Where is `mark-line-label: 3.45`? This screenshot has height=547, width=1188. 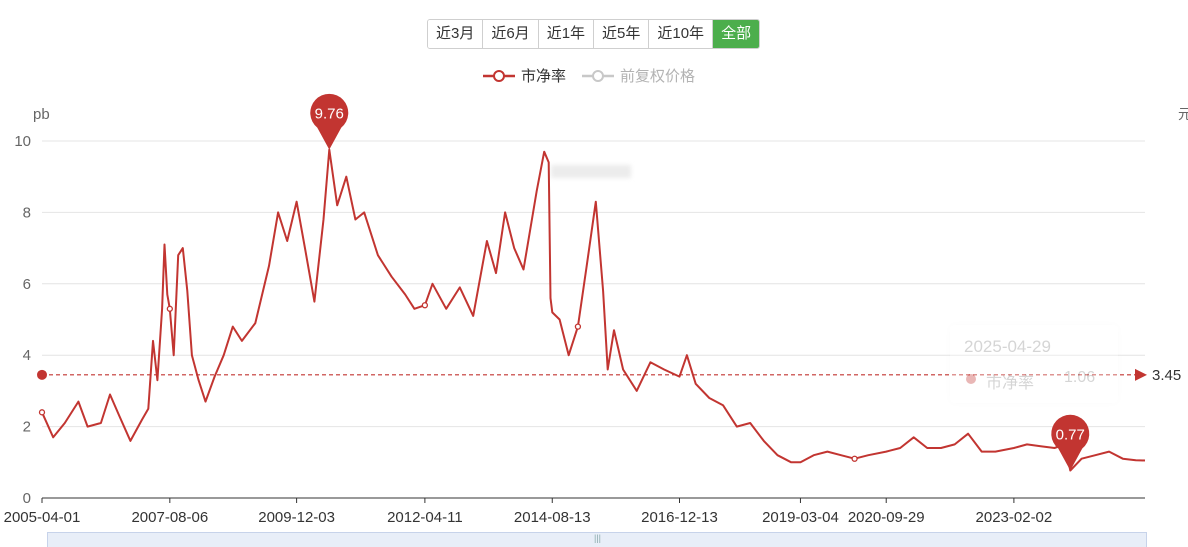
mark-line-label: 3.45 is located at coordinates (1166, 375).